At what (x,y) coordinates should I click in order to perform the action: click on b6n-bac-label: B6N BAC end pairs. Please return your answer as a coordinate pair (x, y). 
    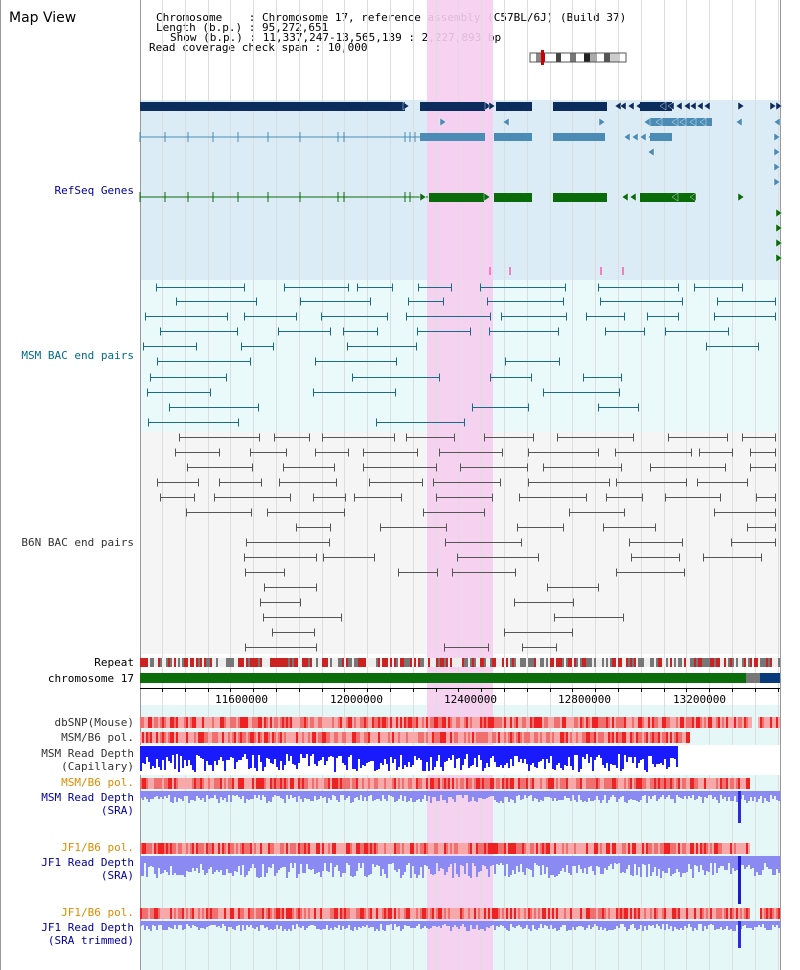
    Looking at the image, I should click on (77, 542).